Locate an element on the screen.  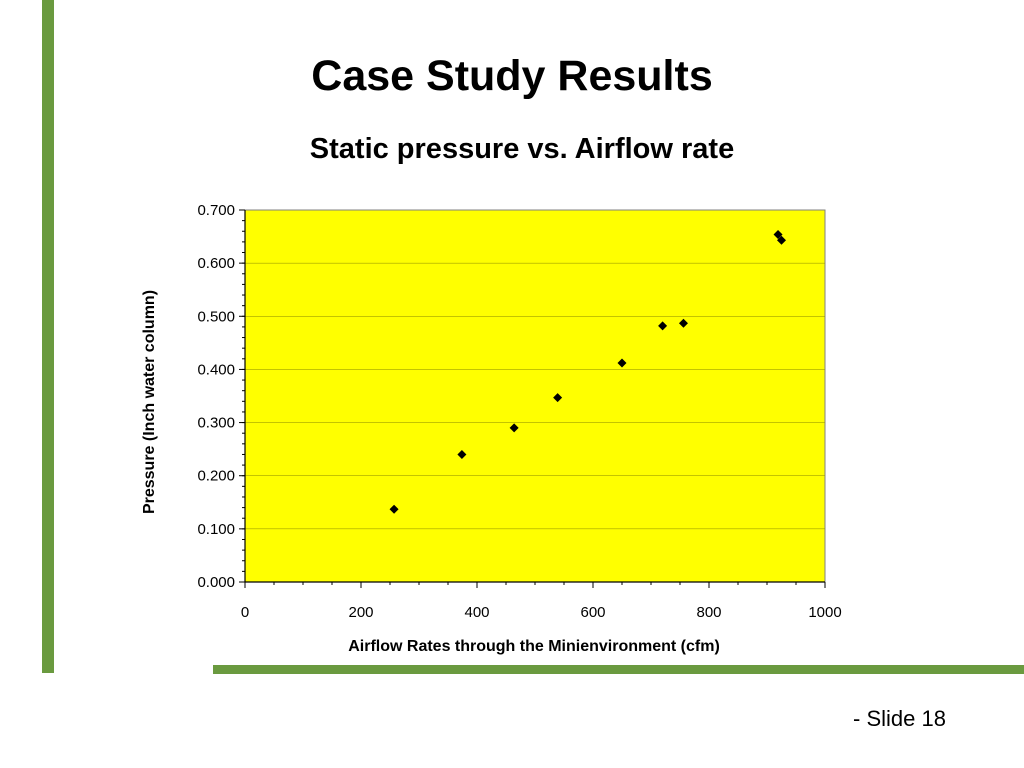
x-tick-label: 800 is located at coordinates (708, 612).